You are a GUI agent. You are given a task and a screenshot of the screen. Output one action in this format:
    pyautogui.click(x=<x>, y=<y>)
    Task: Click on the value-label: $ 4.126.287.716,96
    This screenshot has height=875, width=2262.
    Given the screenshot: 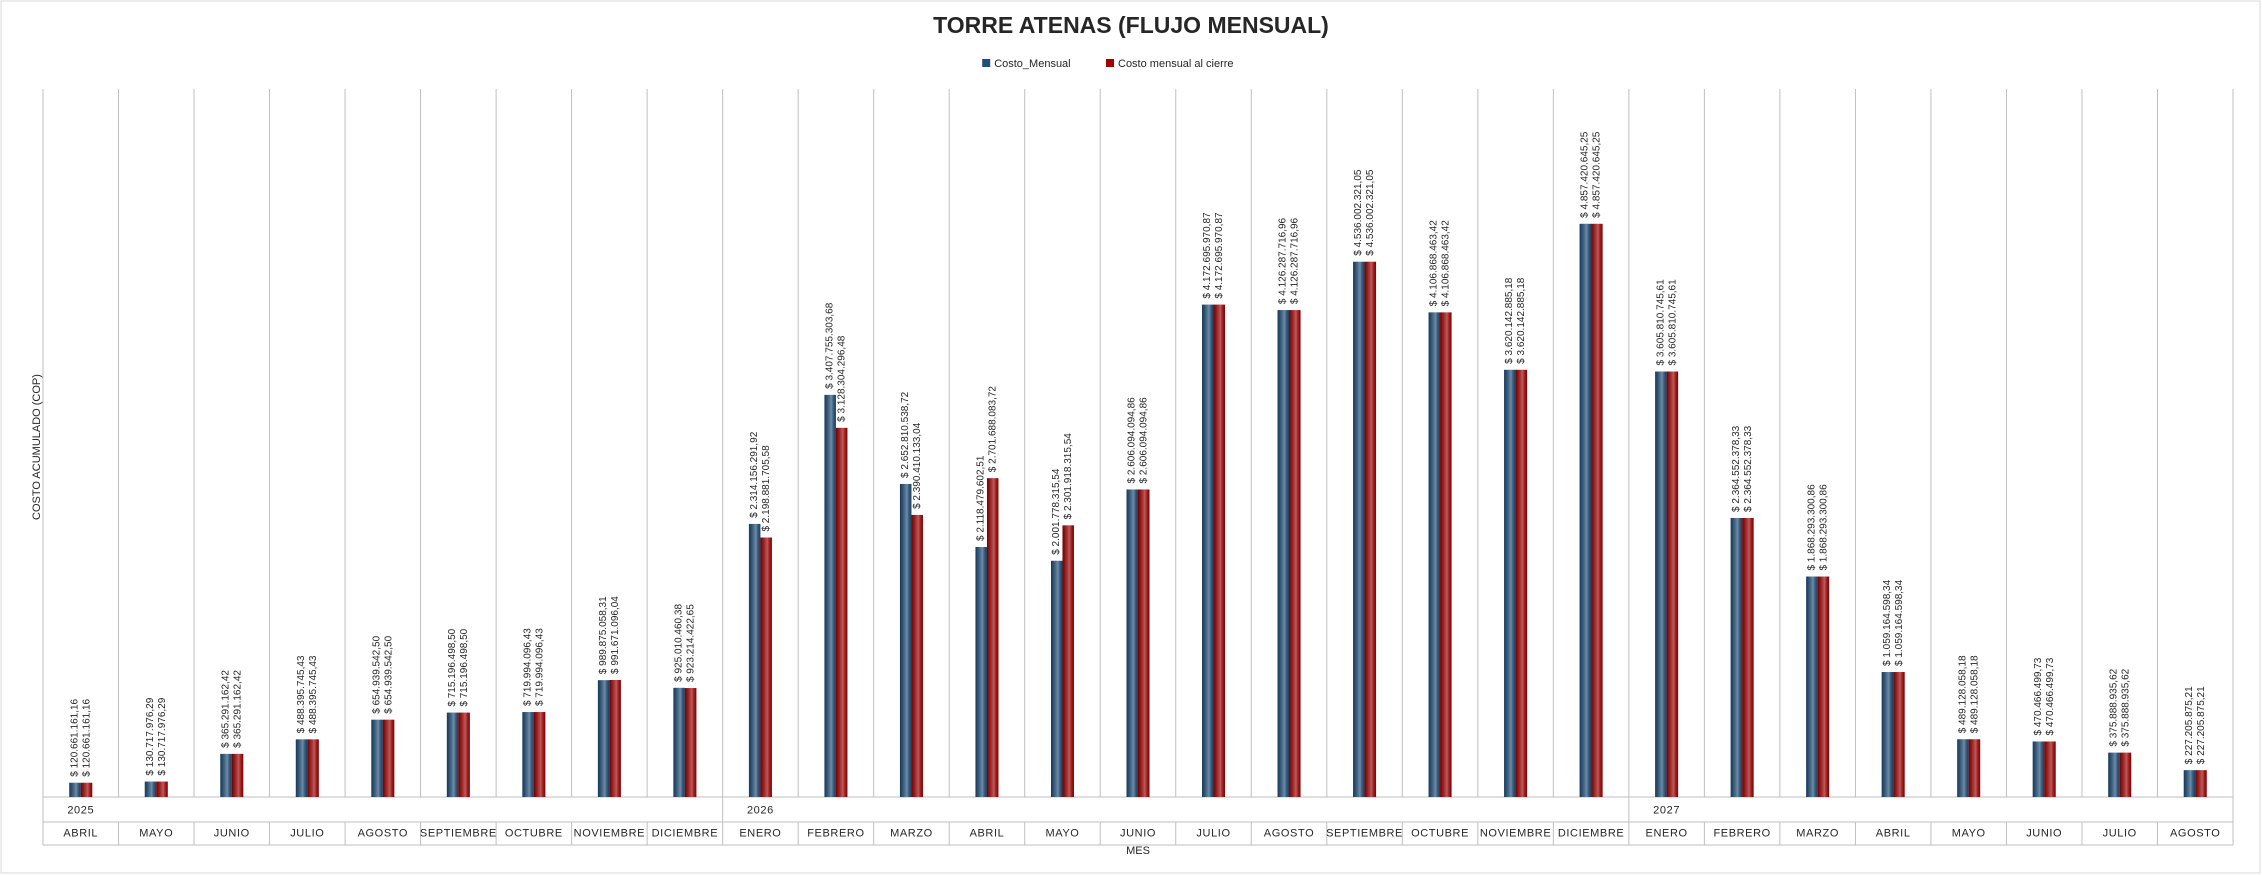 What is the action you would take?
    pyautogui.click(x=1295, y=260)
    